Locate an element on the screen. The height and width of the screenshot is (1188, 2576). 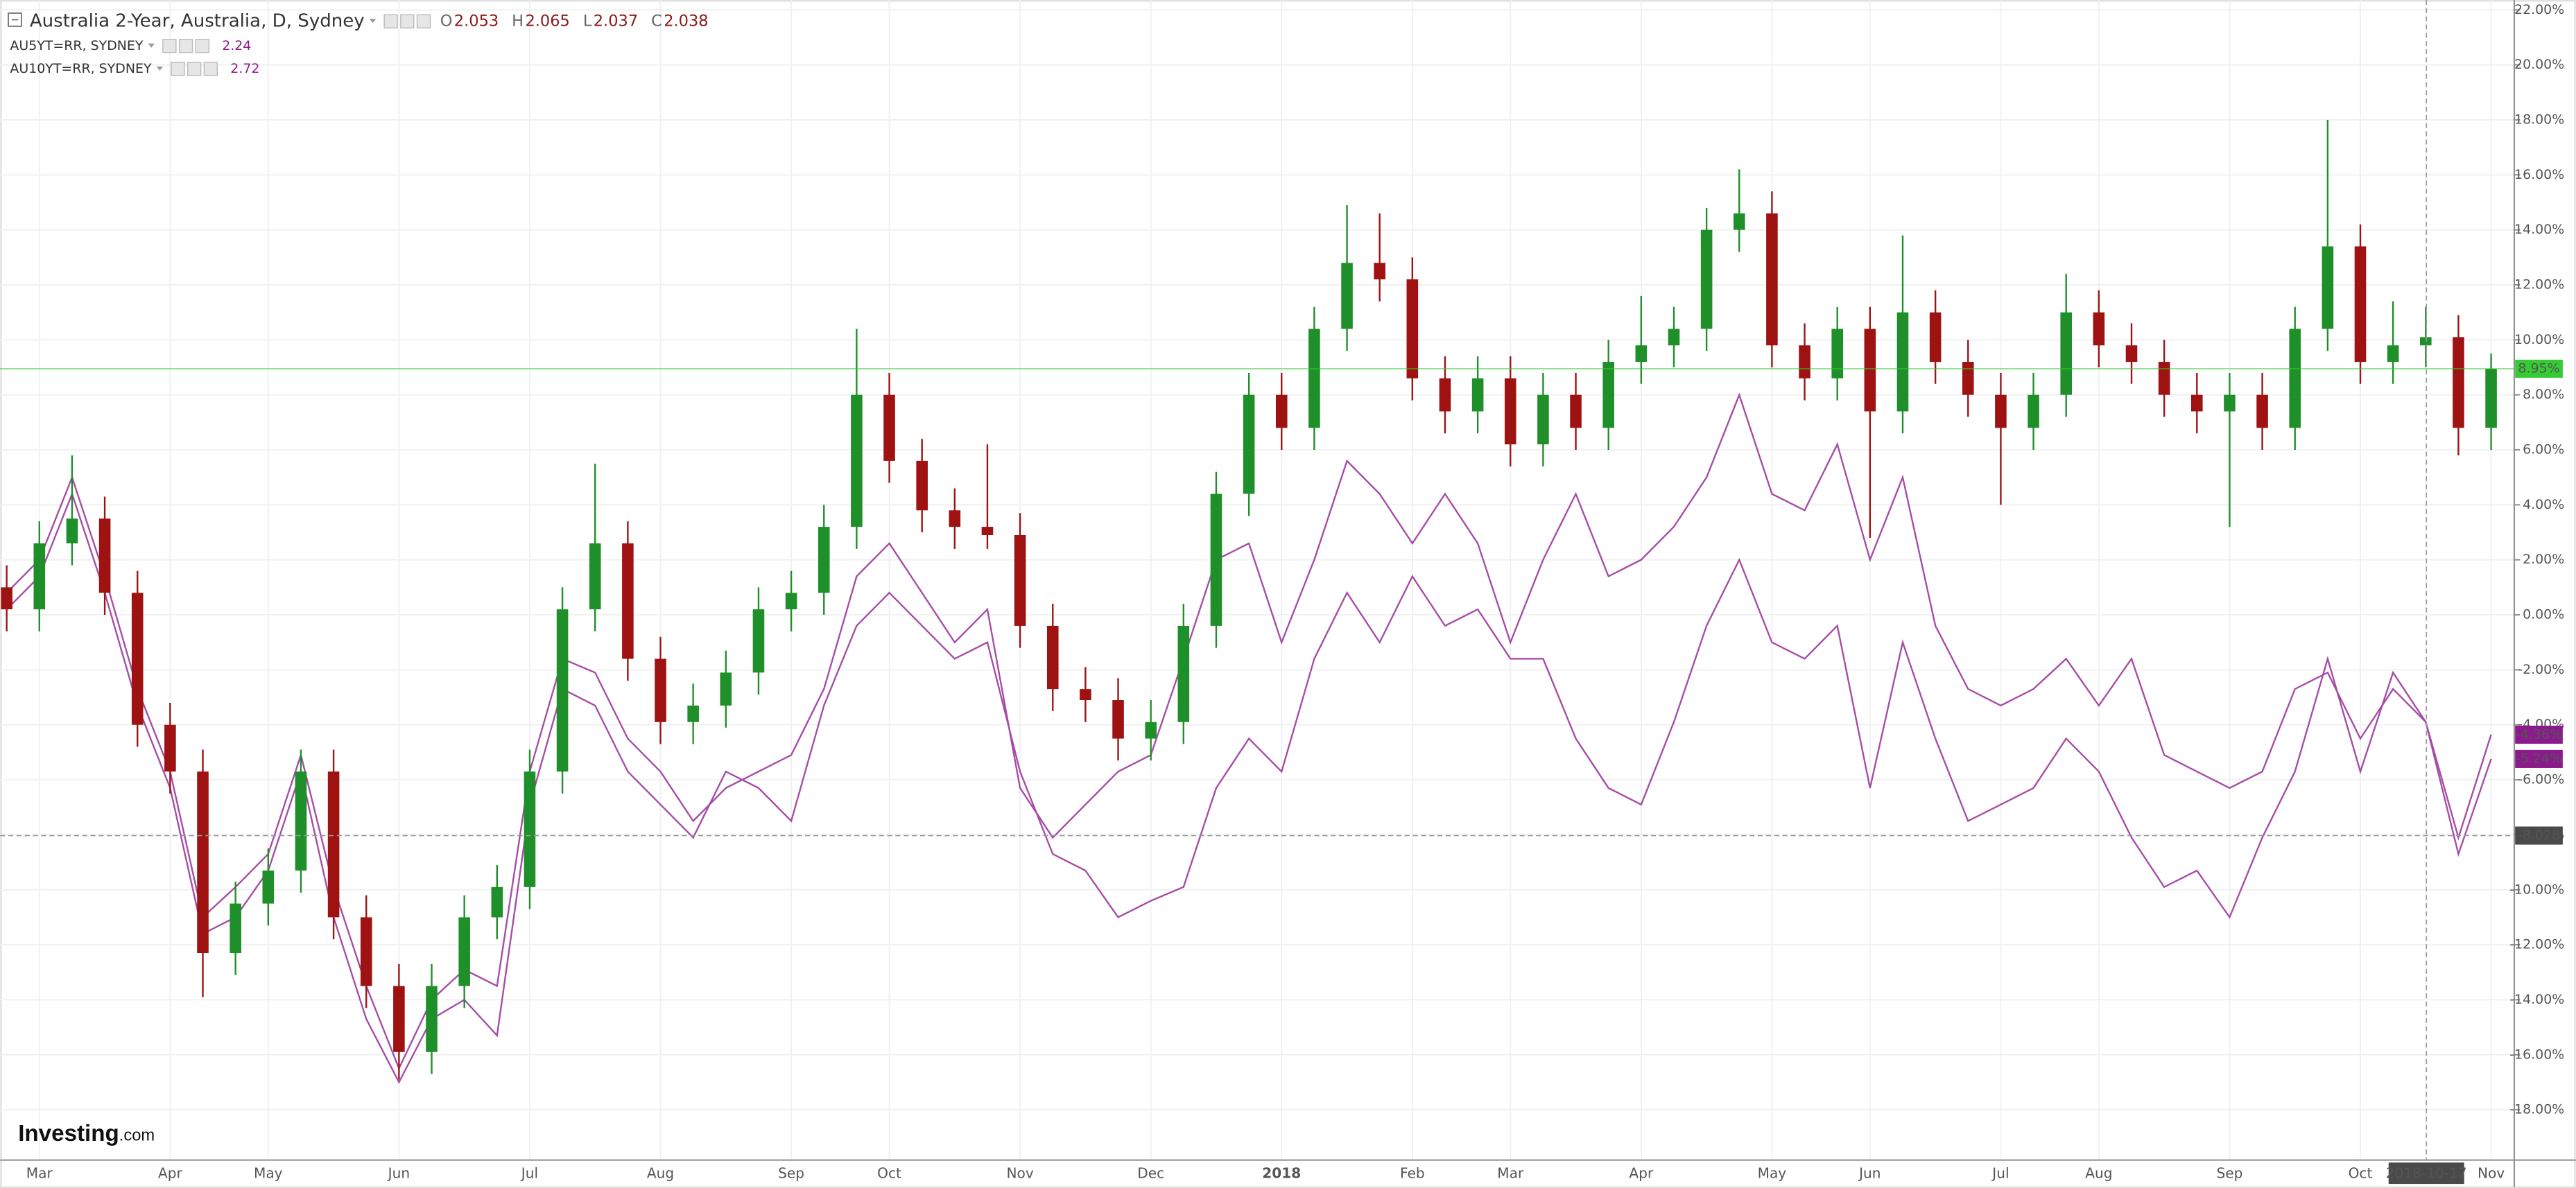
ohlc-key: H is located at coordinates (518, 21).